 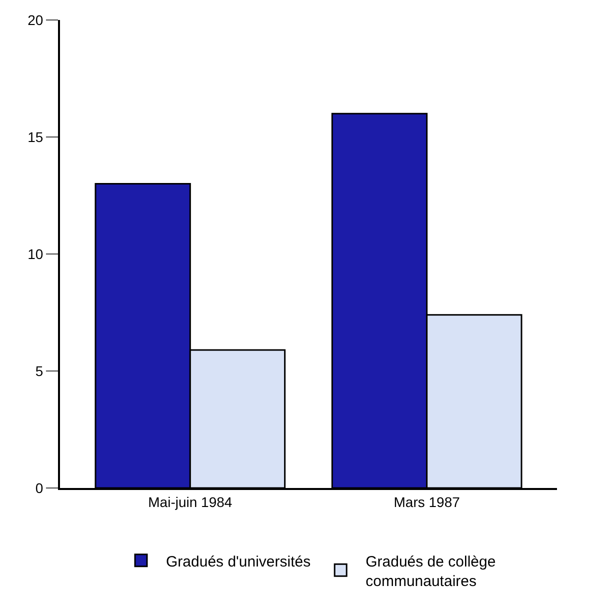 What do you see at coordinates (238, 561) in the screenshot?
I see `legend-label: Gradués d'universités` at bounding box center [238, 561].